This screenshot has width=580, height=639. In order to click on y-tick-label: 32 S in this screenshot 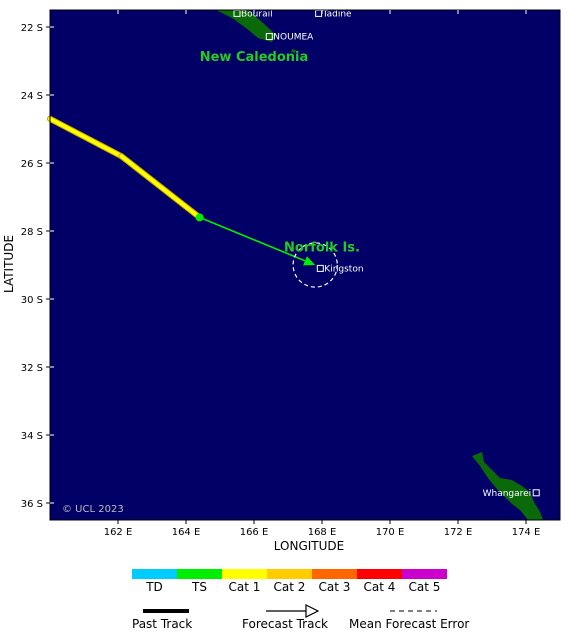, I will do `click(32, 368)`.